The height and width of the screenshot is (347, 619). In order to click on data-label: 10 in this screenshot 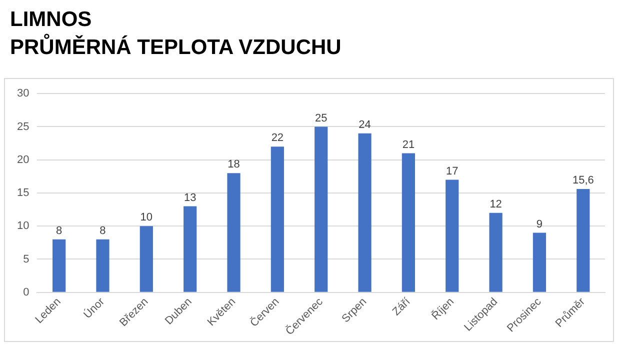, I will do `click(146, 218)`.